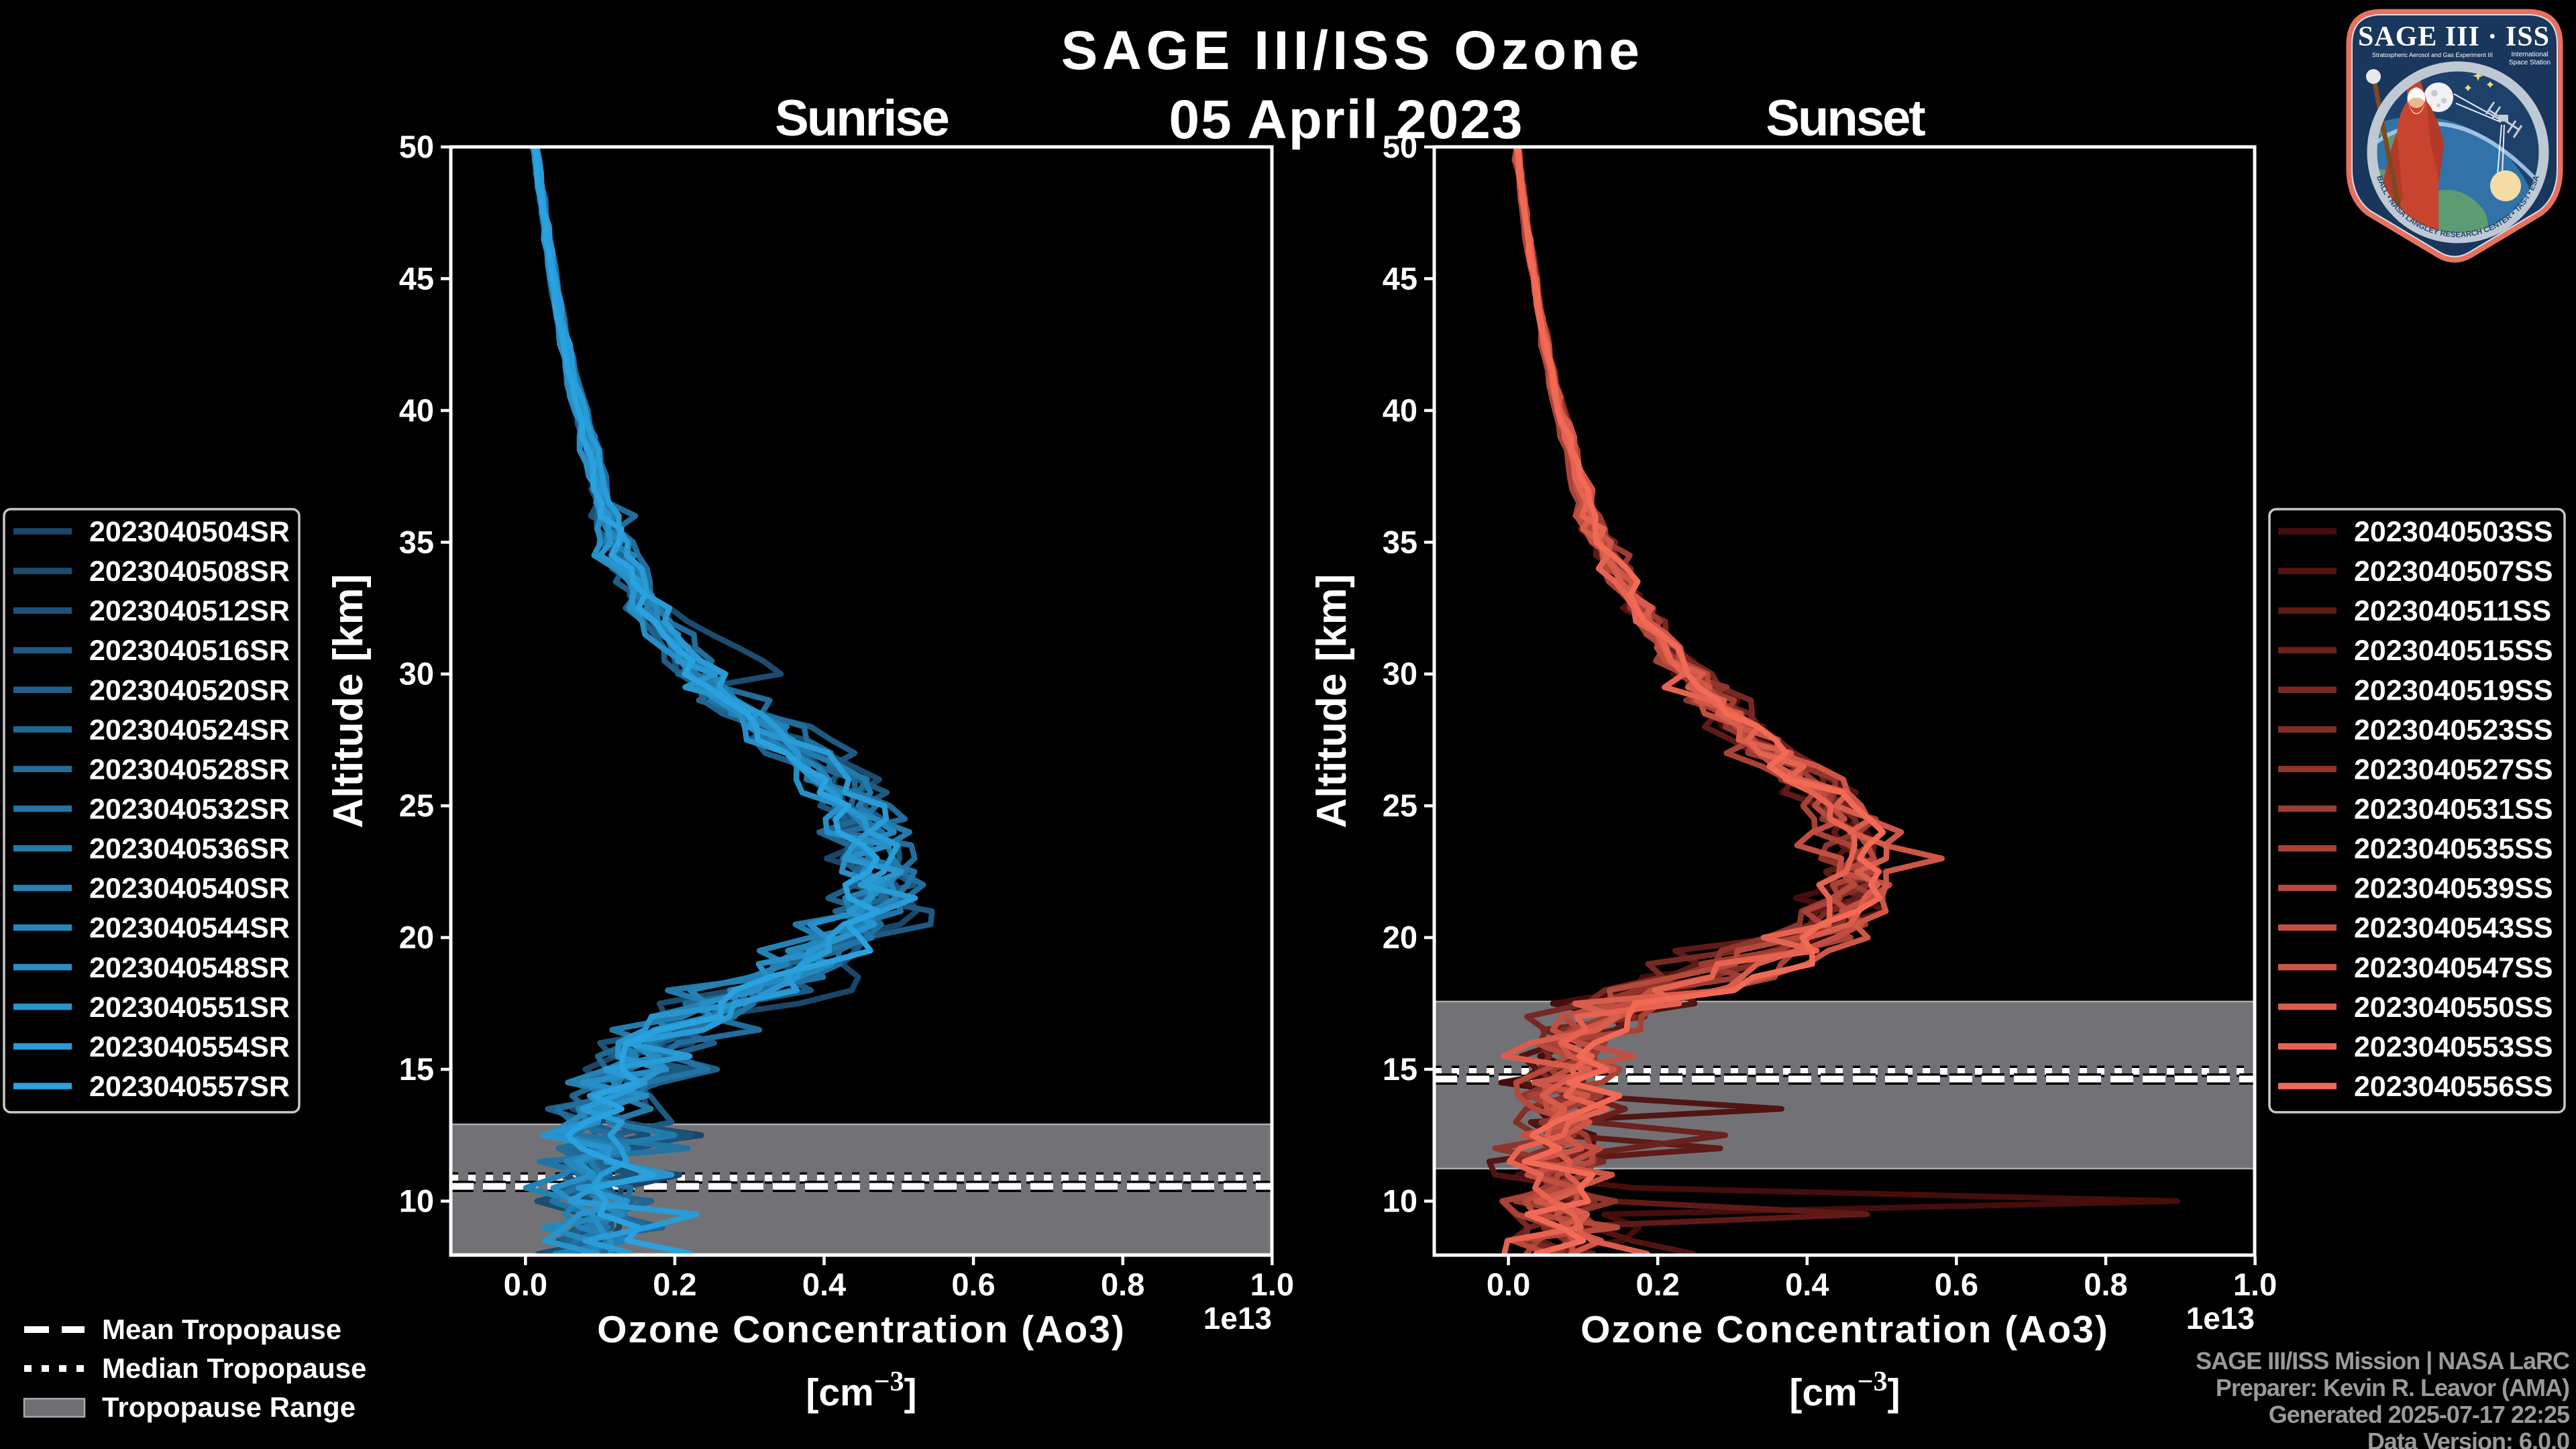  What do you see at coordinates (221, 1329) in the screenshot?
I see `svg-text: Mean Tropopause` at bounding box center [221, 1329].